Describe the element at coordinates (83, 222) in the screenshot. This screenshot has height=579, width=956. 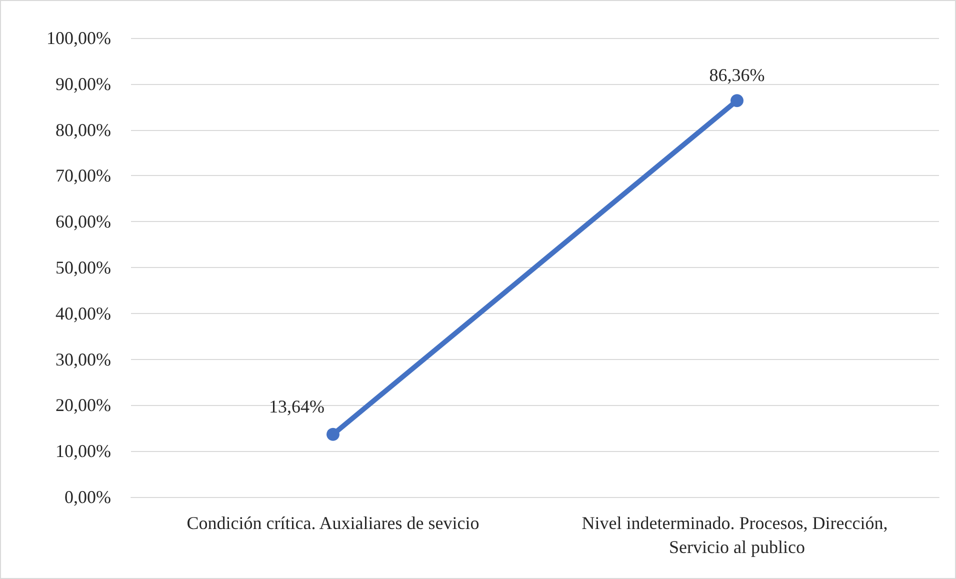
I see `y-tick-label: 60,00%` at that location.